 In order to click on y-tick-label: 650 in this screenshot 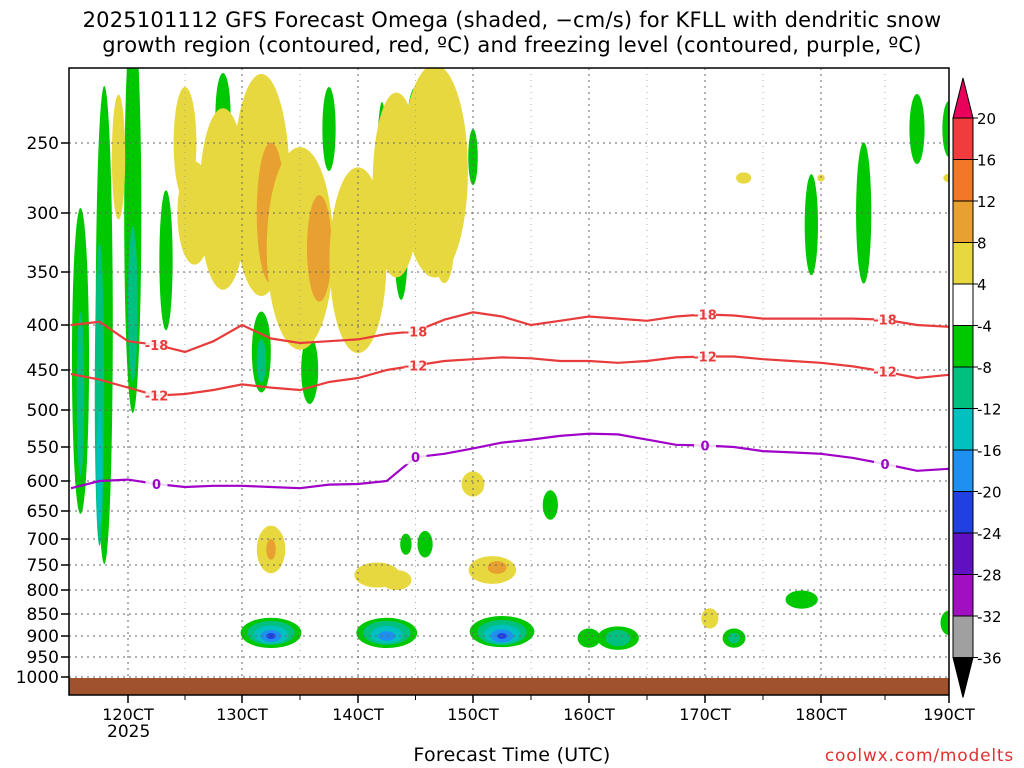, I will do `click(43, 512)`.